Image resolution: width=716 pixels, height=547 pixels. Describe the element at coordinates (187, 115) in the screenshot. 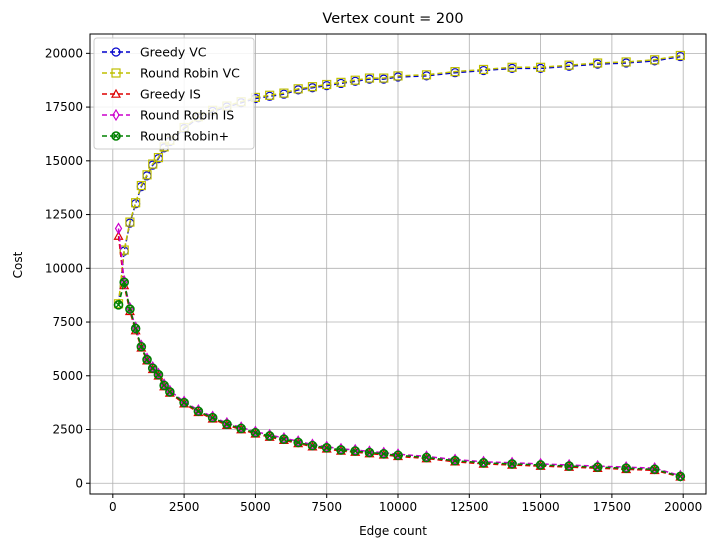

I see `legend-label: Round Robin IS` at that location.